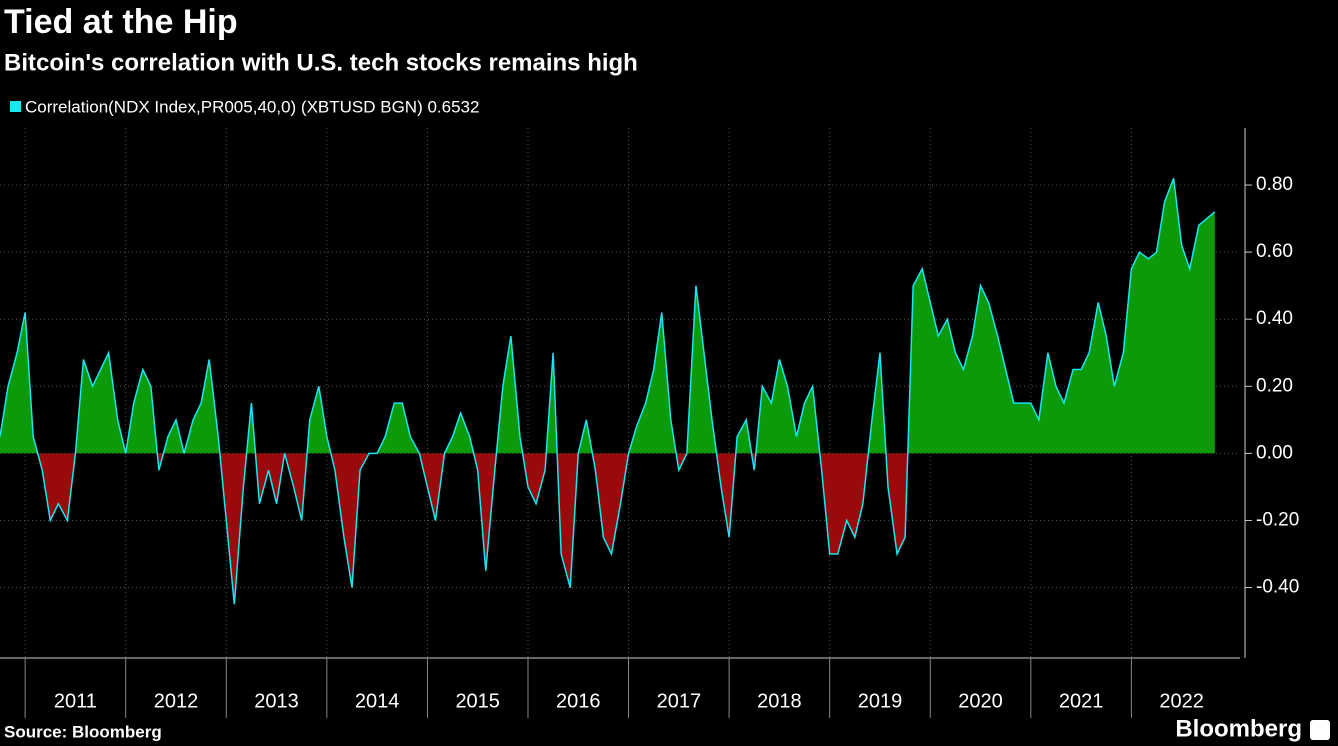 Image resolution: width=1338 pixels, height=746 pixels. Describe the element at coordinates (1274, 385) in the screenshot. I see `y-tick-label: 0.20` at that location.